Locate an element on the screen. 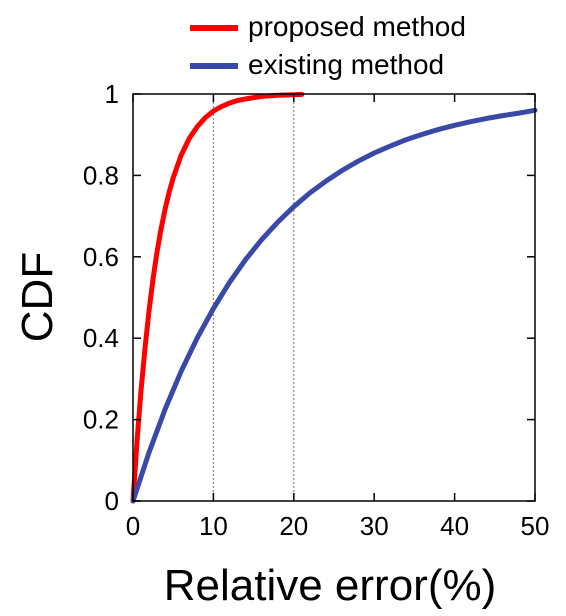 The width and height of the screenshot is (566, 616). legend: proposed method existing method is located at coordinates (328, 45).